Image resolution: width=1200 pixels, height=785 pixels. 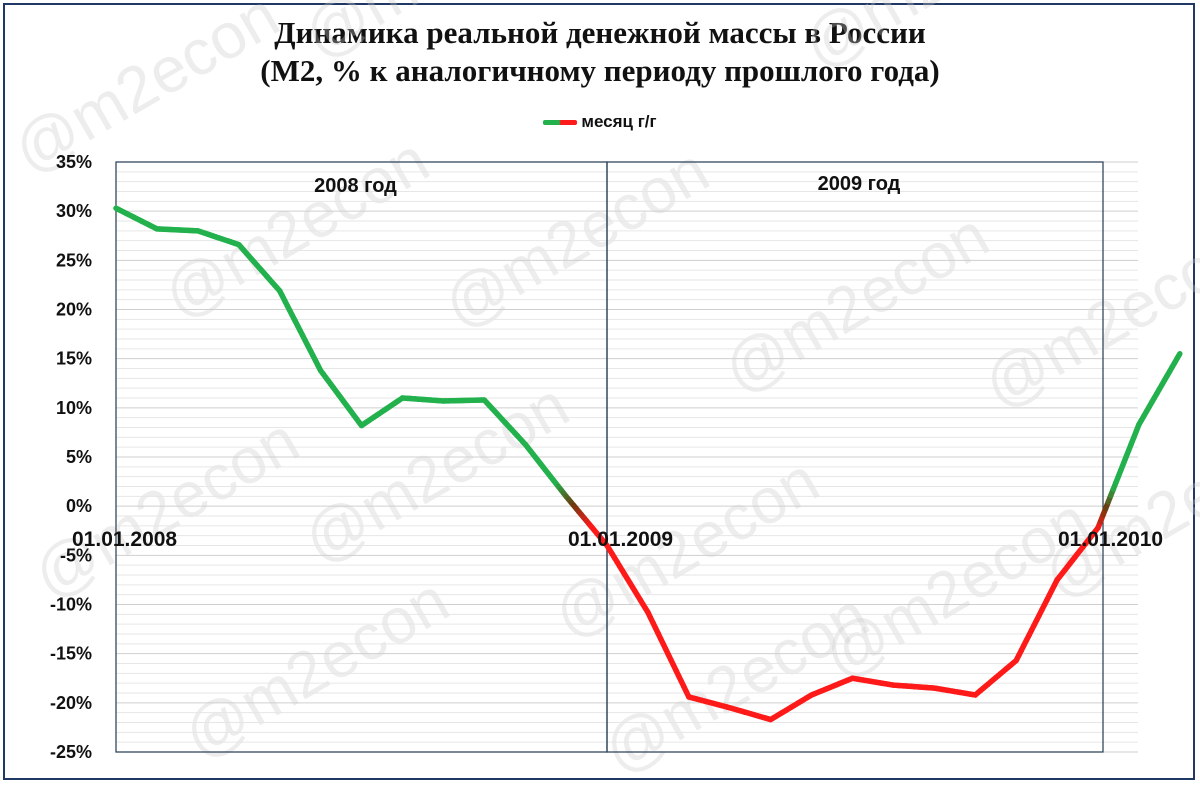 What do you see at coordinates (74, 211) in the screenshot?
I see `y-tick-label: 30%` at bounding box center [74, 211].